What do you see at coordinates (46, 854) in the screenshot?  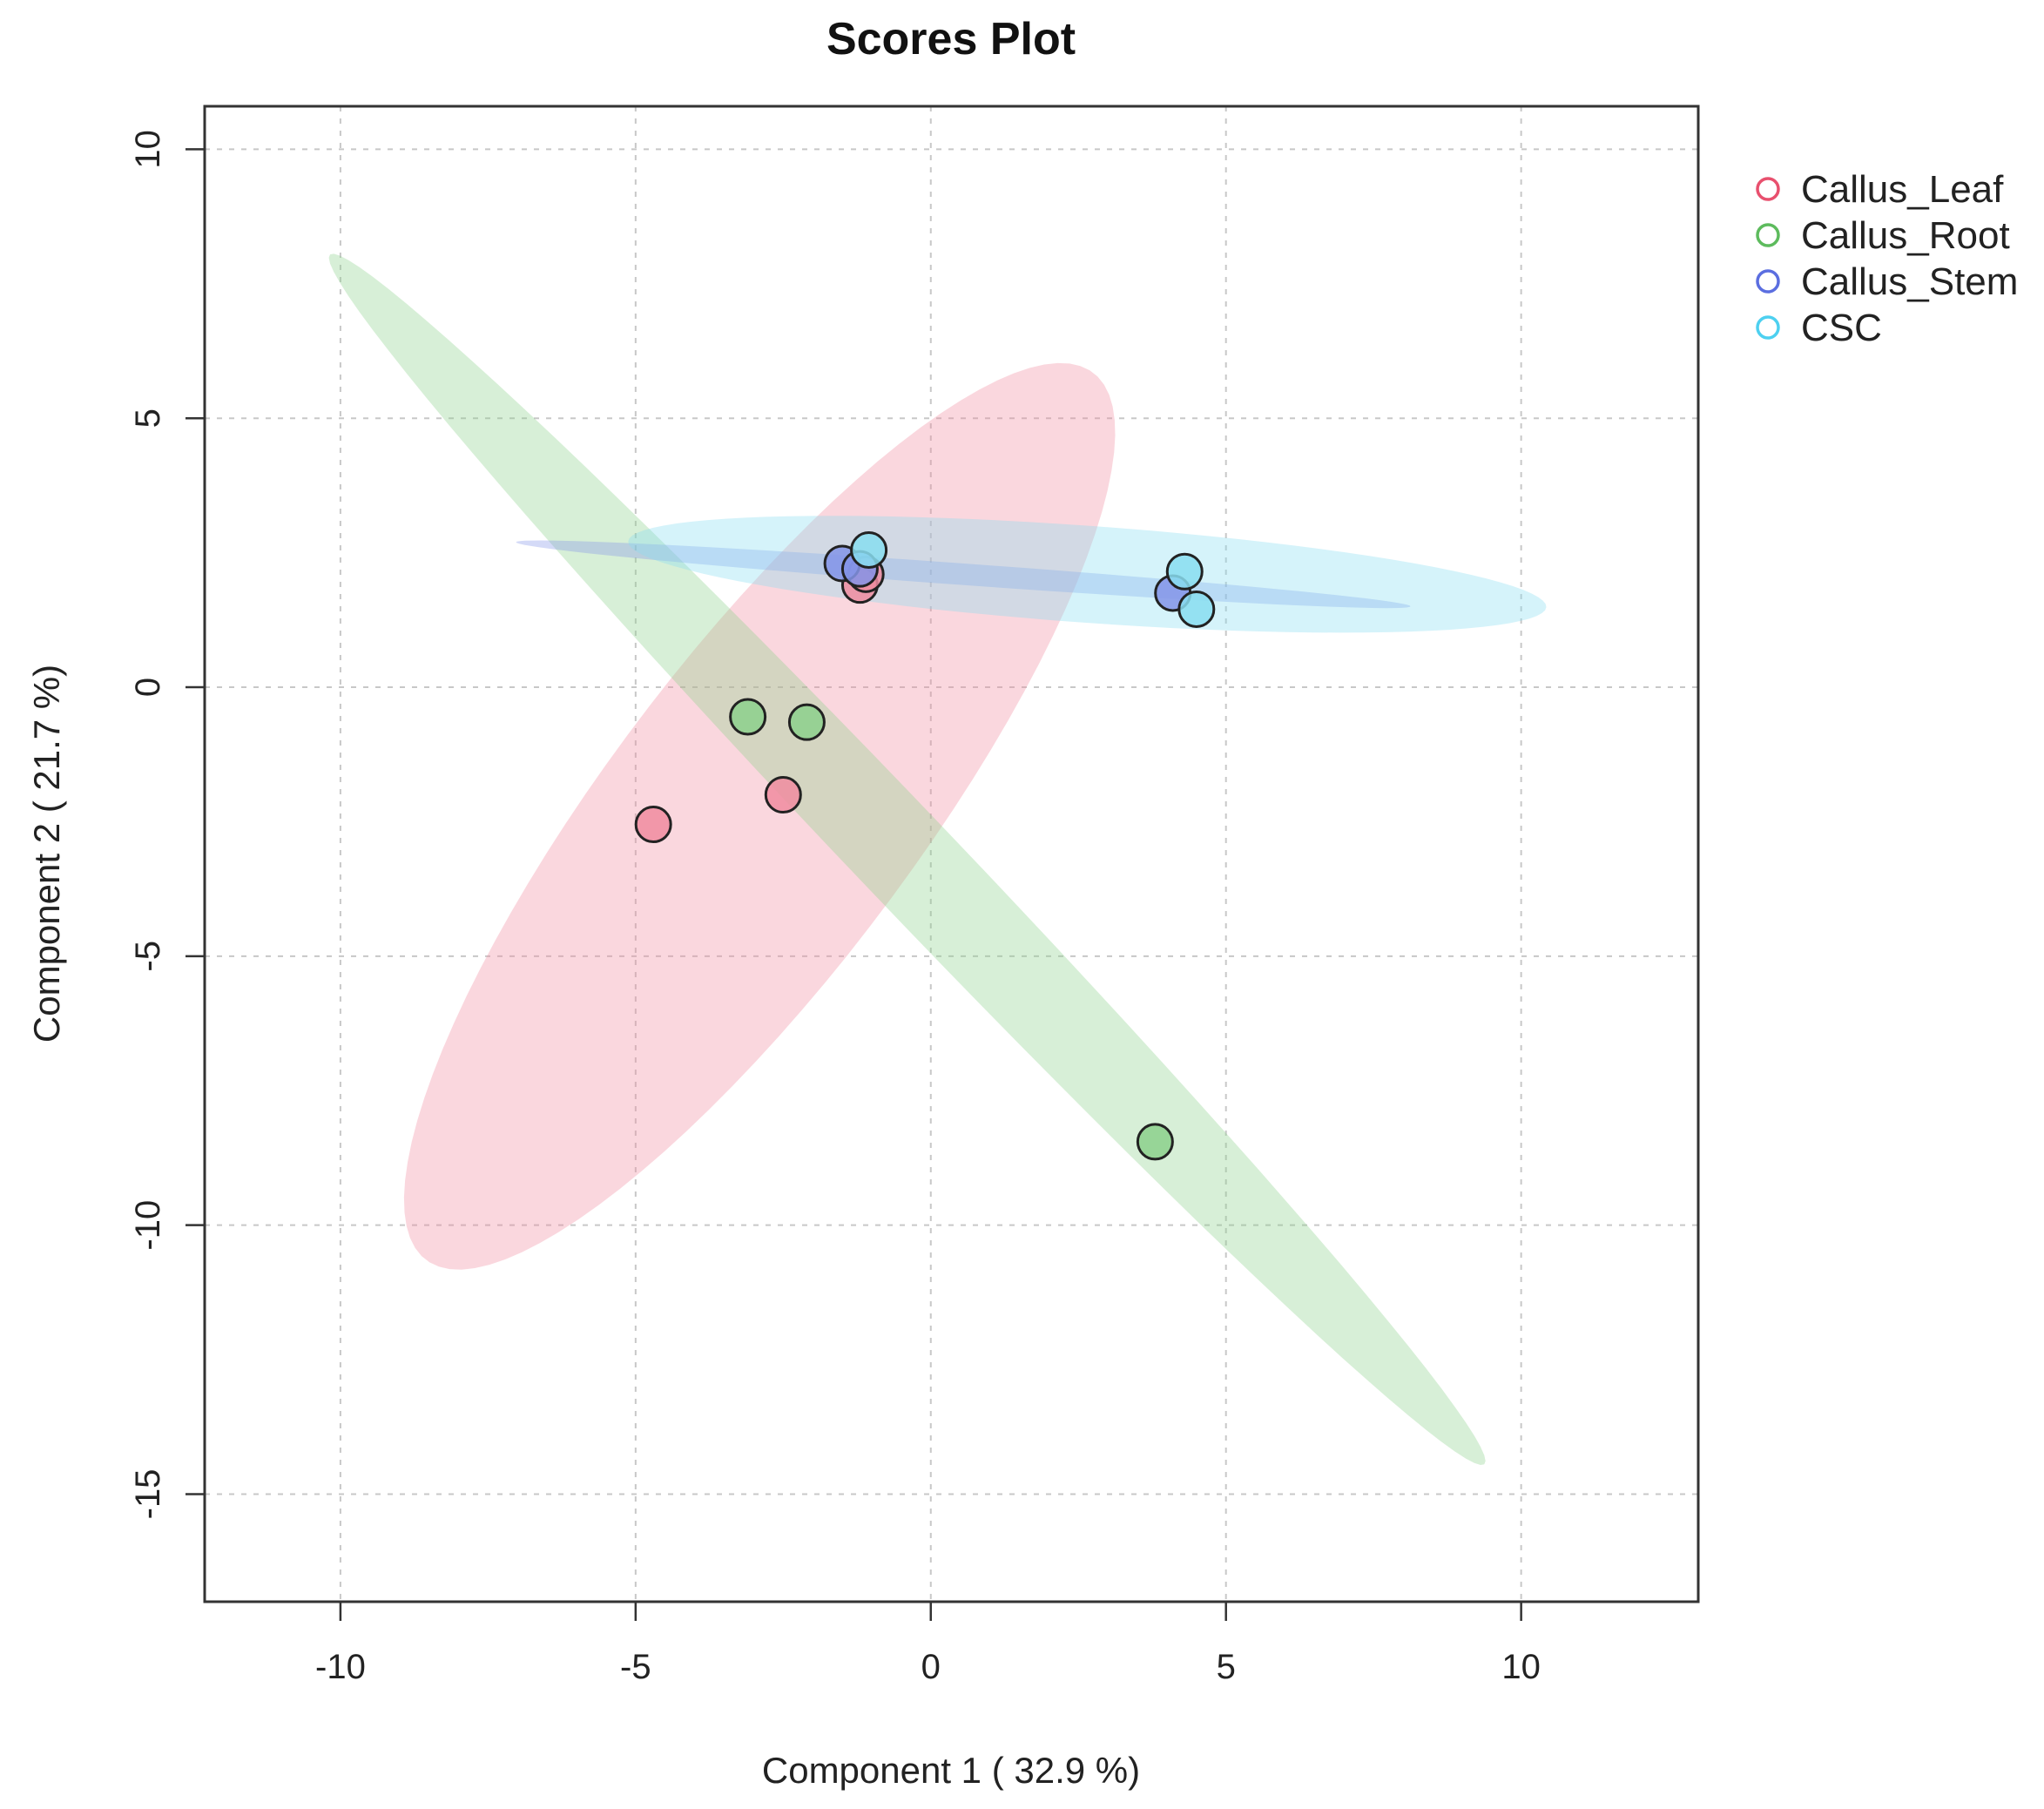 I see `y-axis-label: Component 2 ( 21.7 %)` at bounding box center [46, 854].